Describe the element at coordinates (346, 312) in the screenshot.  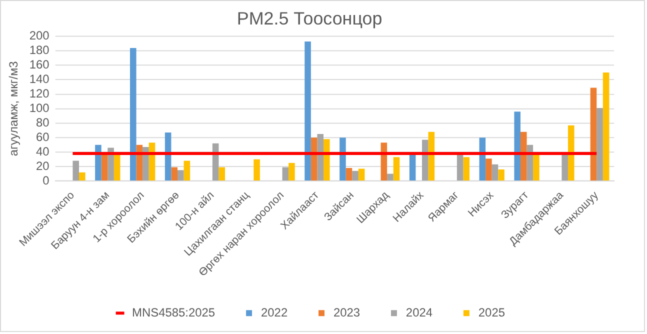
I see `legend-label: 2023` at that location.